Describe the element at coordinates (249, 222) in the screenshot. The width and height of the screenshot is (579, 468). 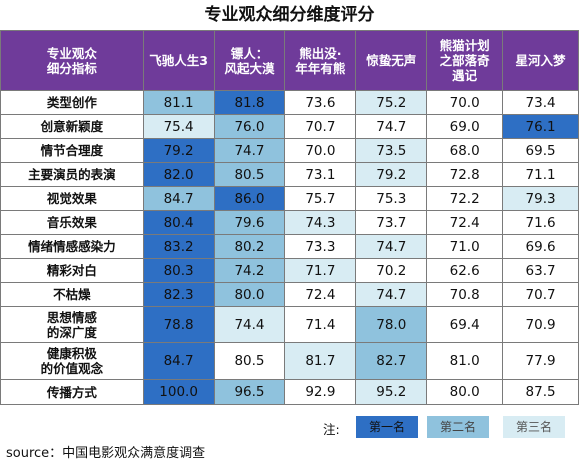
I see `score-cell: 79.6` at that location.